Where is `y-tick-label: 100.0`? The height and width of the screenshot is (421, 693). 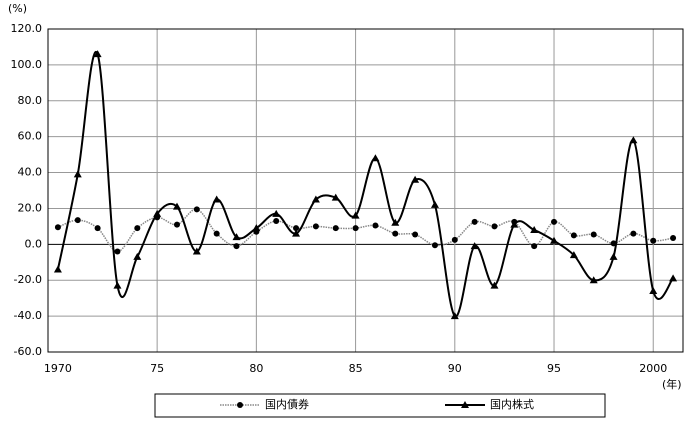
y-tick-label: 100.0 is located at coordinates (27, 64).